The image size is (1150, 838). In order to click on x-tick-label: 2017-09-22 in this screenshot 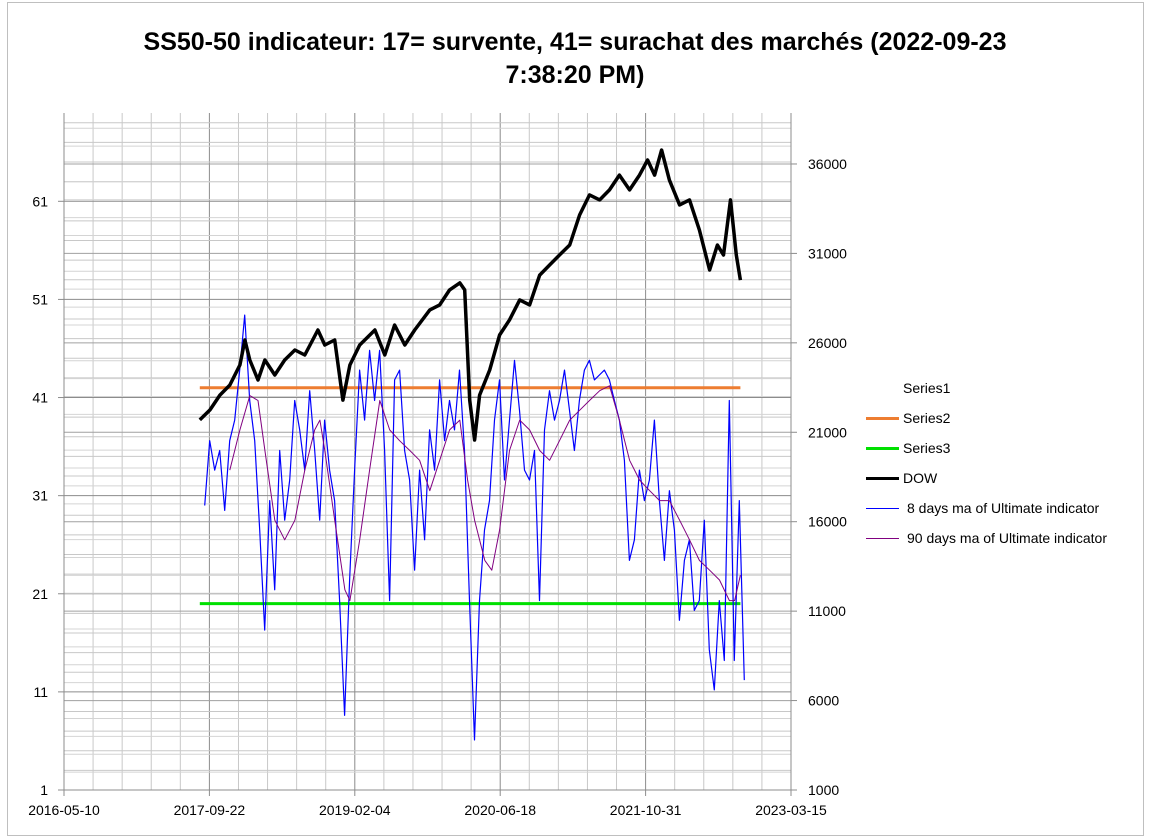, I will do `click(210, 810)`.